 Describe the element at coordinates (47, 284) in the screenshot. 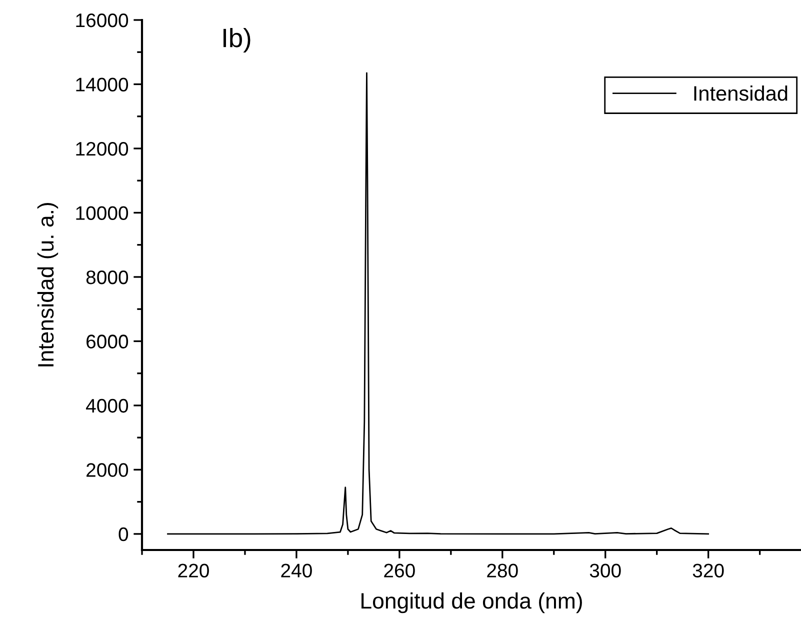

I see `y-axis-title: Intensidad (u. a.)` at that location.